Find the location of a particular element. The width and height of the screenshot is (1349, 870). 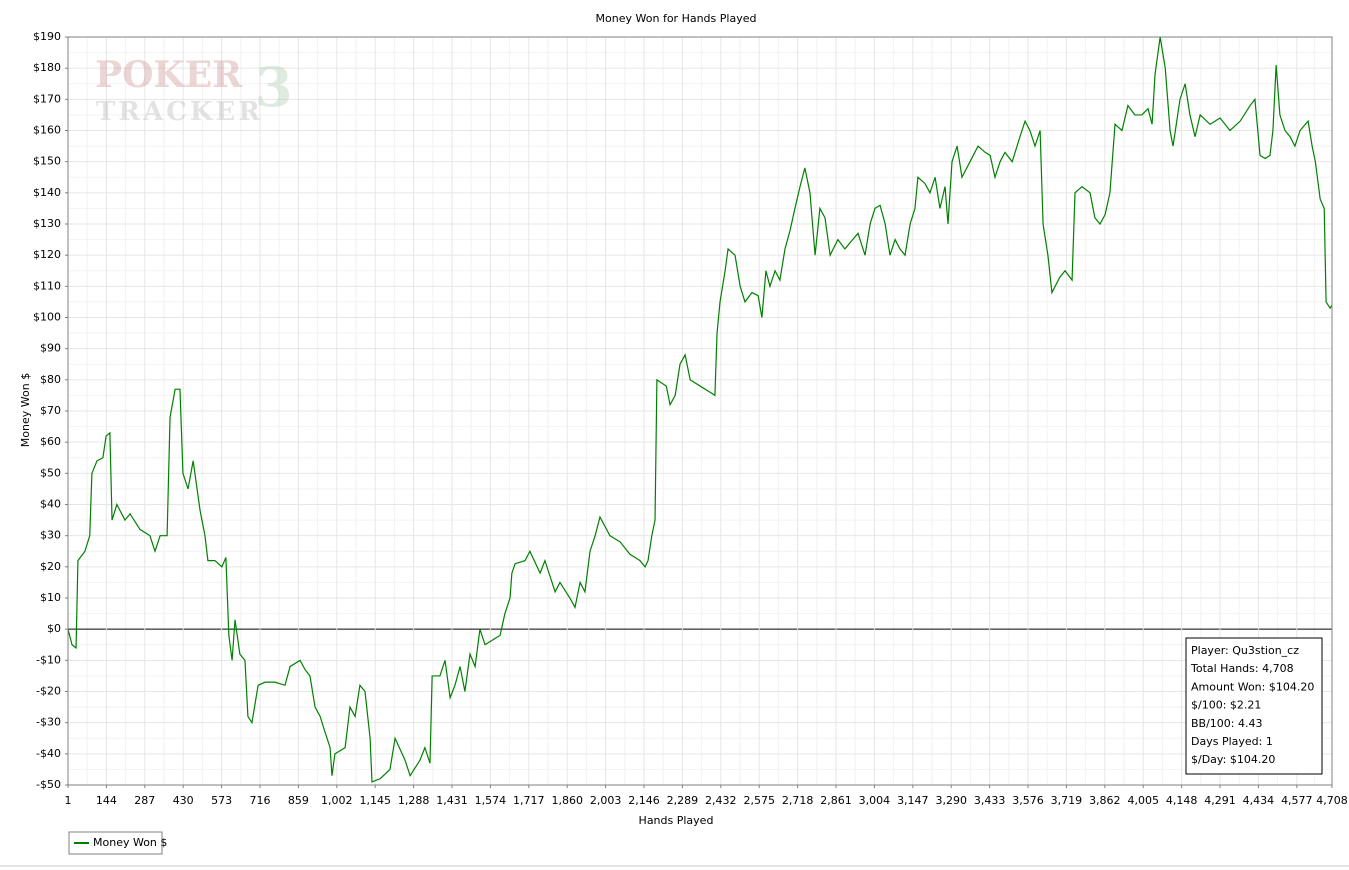

y-tick-label: $100 is located at coordinates (47, 317).